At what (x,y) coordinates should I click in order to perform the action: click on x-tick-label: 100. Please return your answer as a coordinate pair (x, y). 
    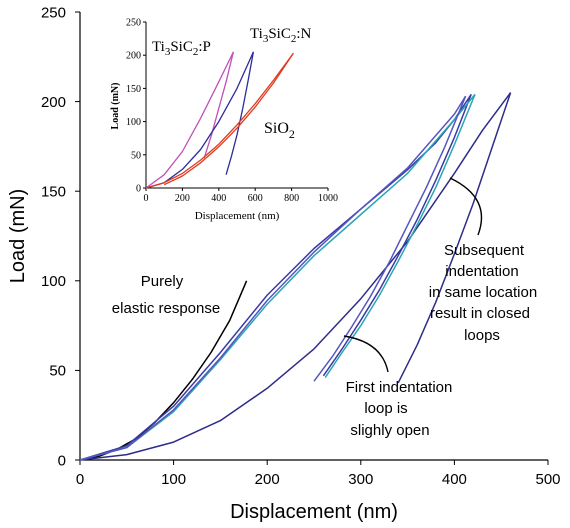
    Looking at the image, I should click on (173, 479).